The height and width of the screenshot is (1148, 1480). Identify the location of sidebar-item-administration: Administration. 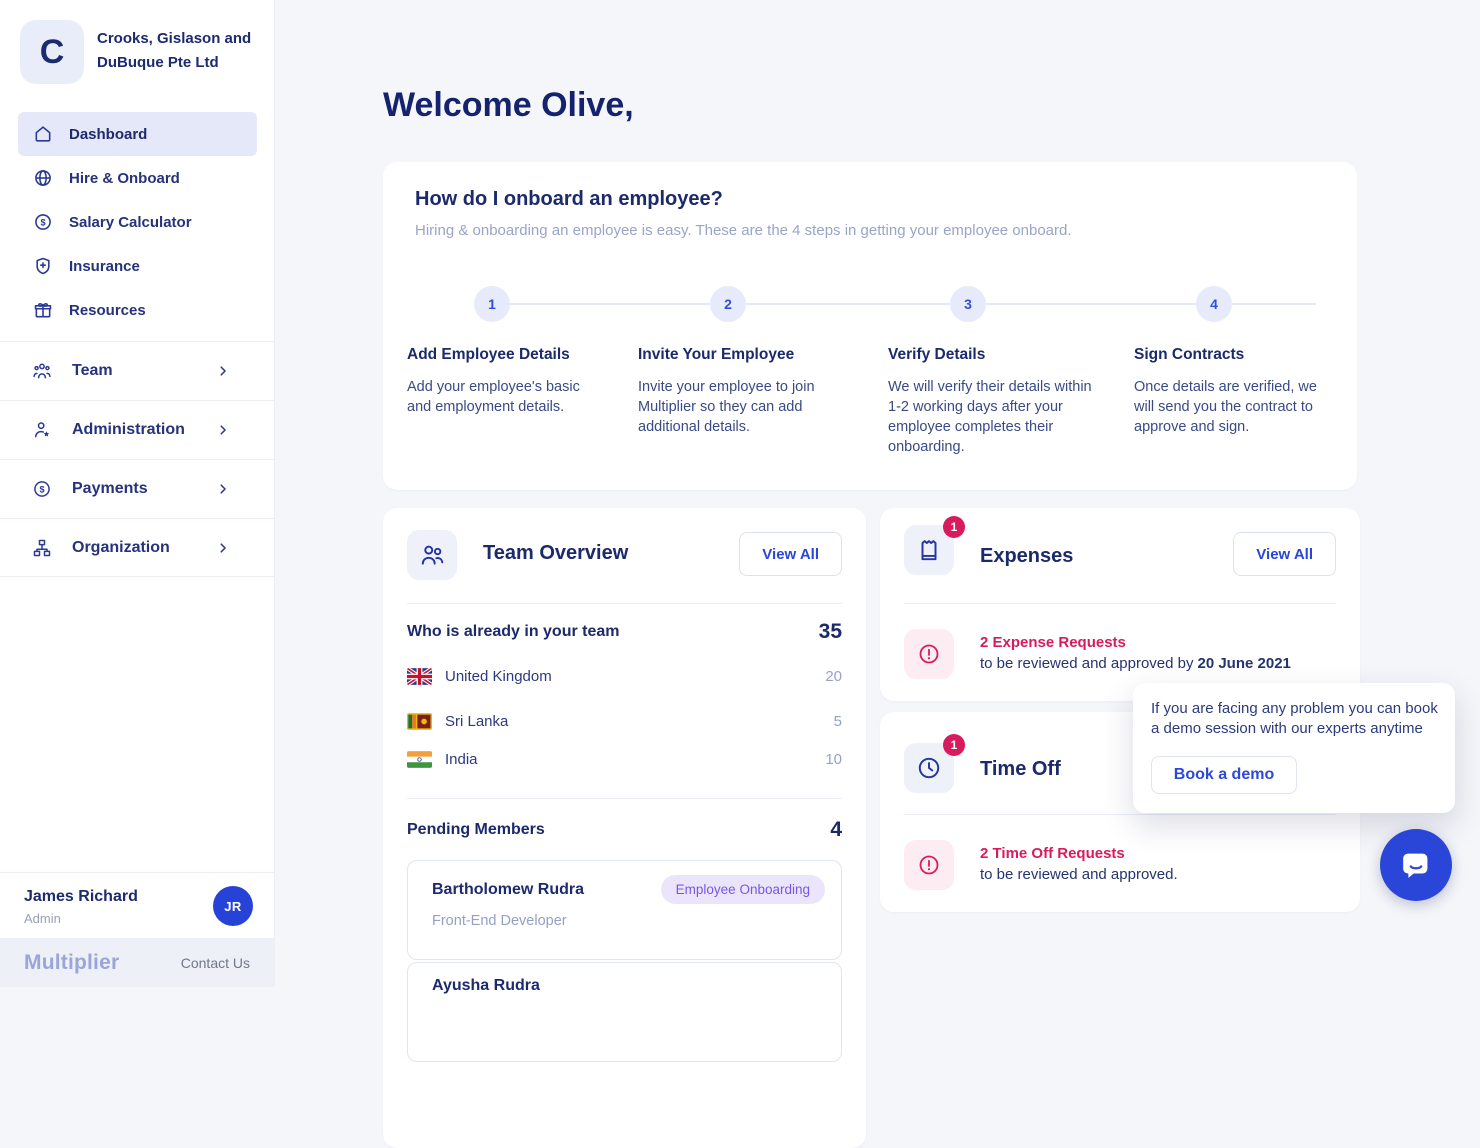
(137, 429).